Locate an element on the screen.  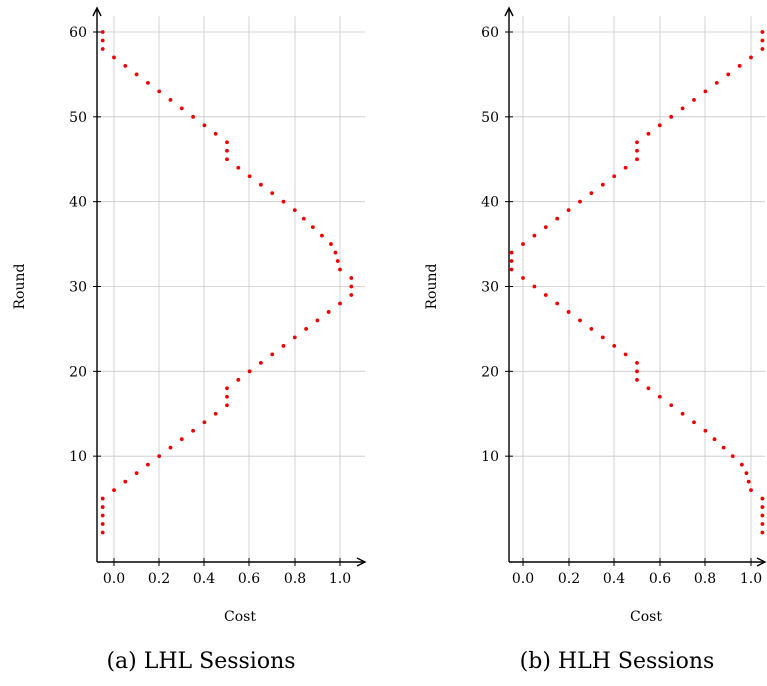
y-tick-label: 60 is located at coordinates (490, 33).